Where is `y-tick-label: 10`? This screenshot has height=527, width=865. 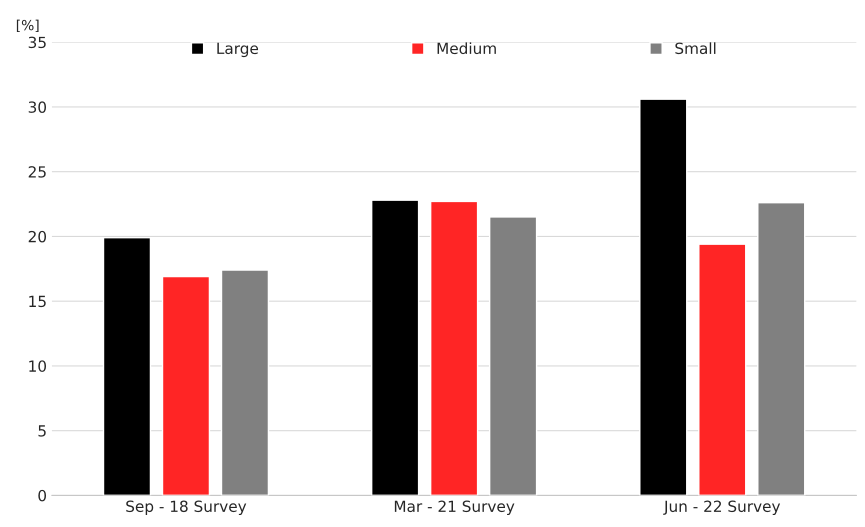 y-tick-label: 10 is located at coordinates (37, 366).